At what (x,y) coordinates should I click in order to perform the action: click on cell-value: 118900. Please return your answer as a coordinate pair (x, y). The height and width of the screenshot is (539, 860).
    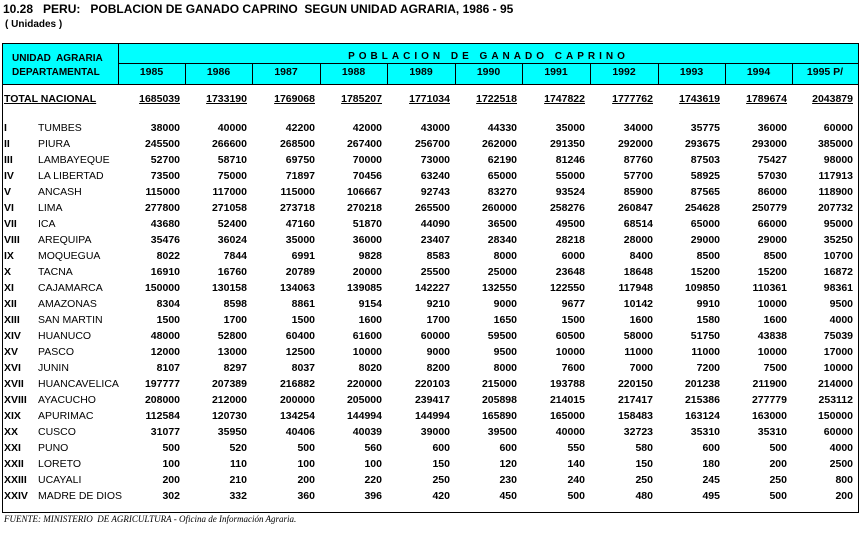
    Looking at the image, I should click on (835, 192).